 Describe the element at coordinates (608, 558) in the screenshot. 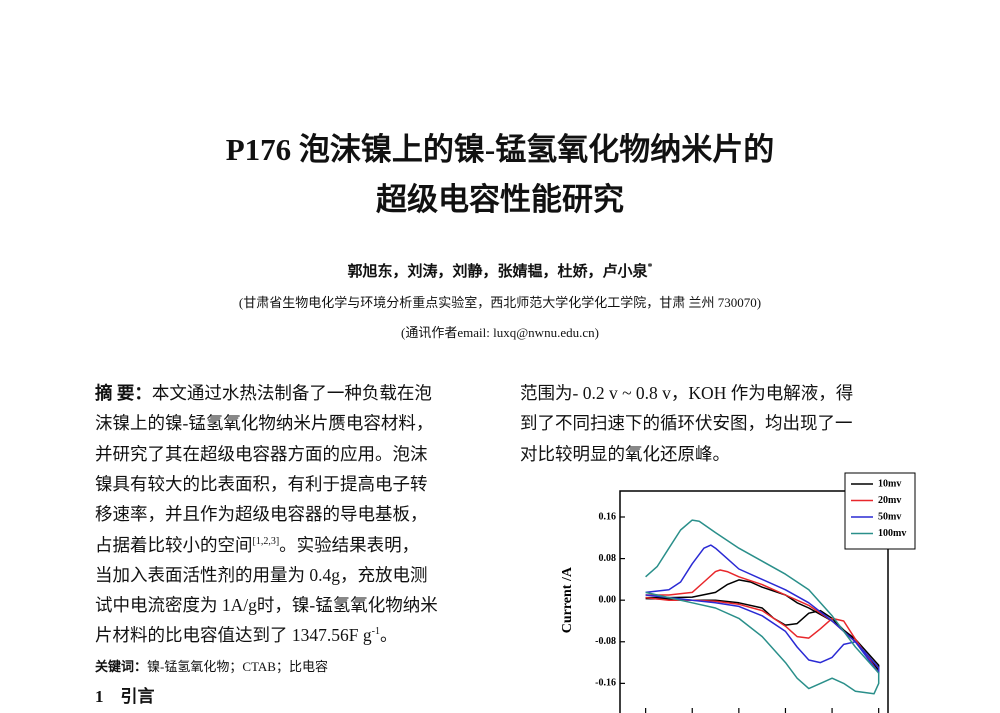

I see `y-tick-label: 0.08` at that location.